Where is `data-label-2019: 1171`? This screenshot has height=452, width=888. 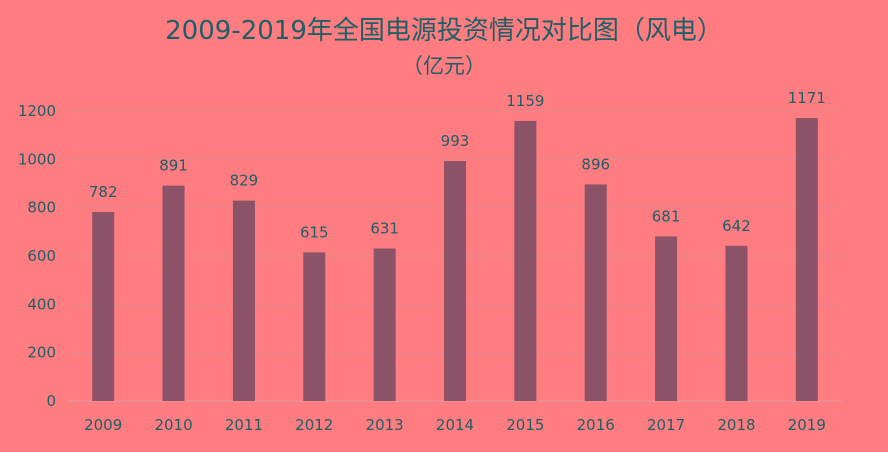 data-label-2019: 1171 is located at coordinates (807, 98).